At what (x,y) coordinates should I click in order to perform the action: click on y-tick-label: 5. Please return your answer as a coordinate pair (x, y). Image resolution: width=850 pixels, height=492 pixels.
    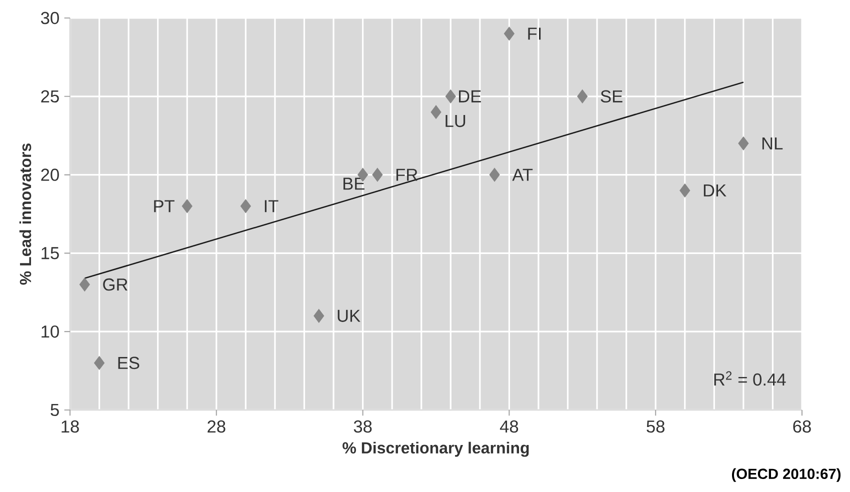
    Looking at the image, I should click on (54, 410).